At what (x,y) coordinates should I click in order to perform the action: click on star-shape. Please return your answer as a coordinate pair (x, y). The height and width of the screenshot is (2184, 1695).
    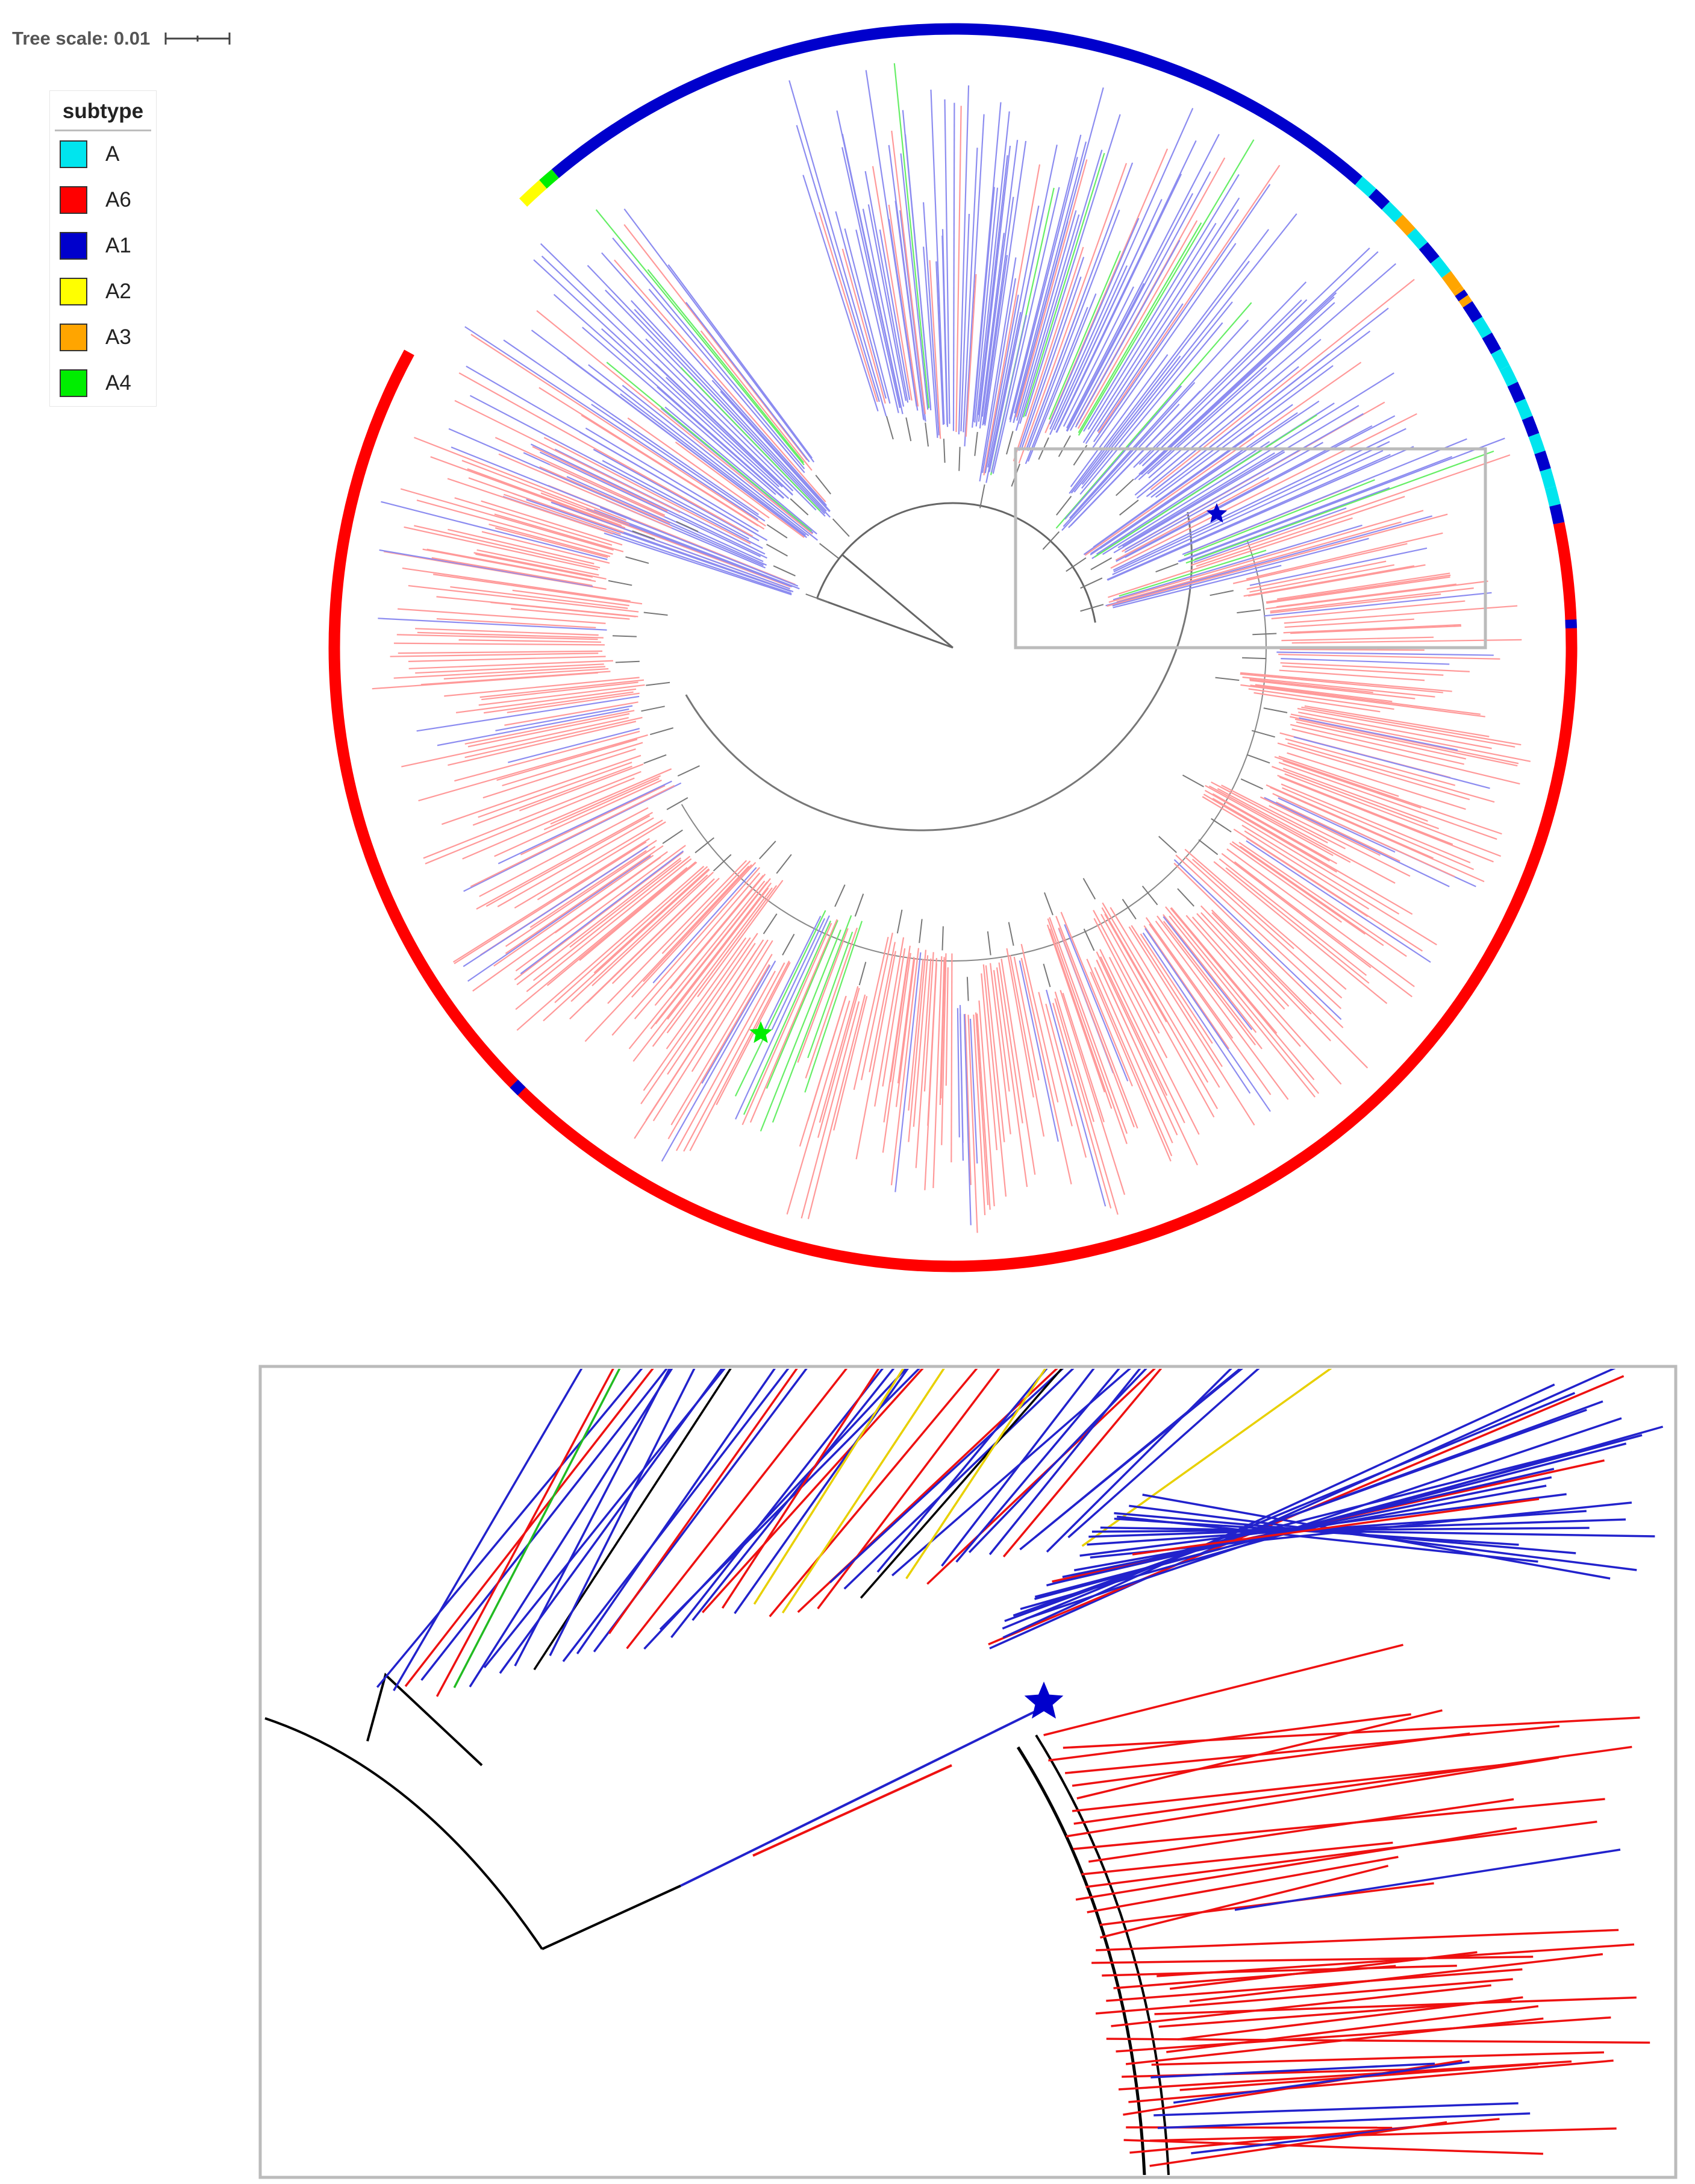
    Looking at the image, I should click on (1217, 513).